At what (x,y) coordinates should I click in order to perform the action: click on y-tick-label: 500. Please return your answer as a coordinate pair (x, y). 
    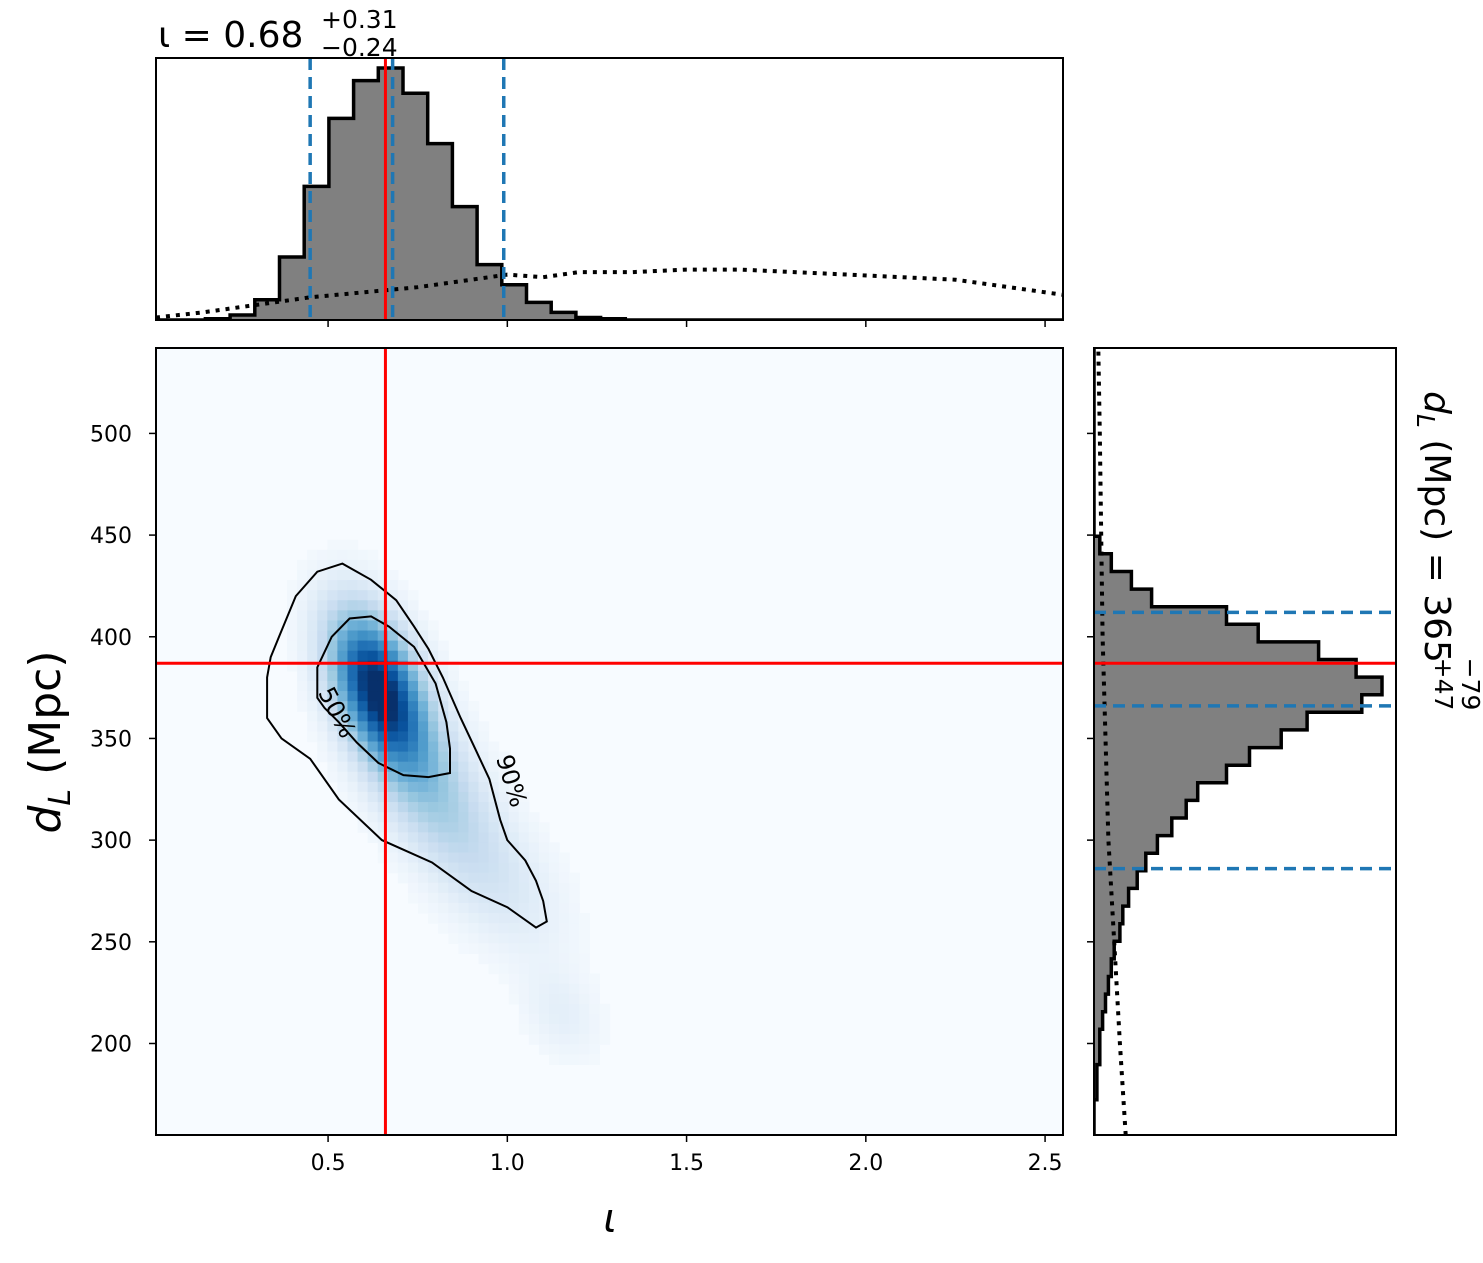
    Looking at the image, I should click on (111, 434).